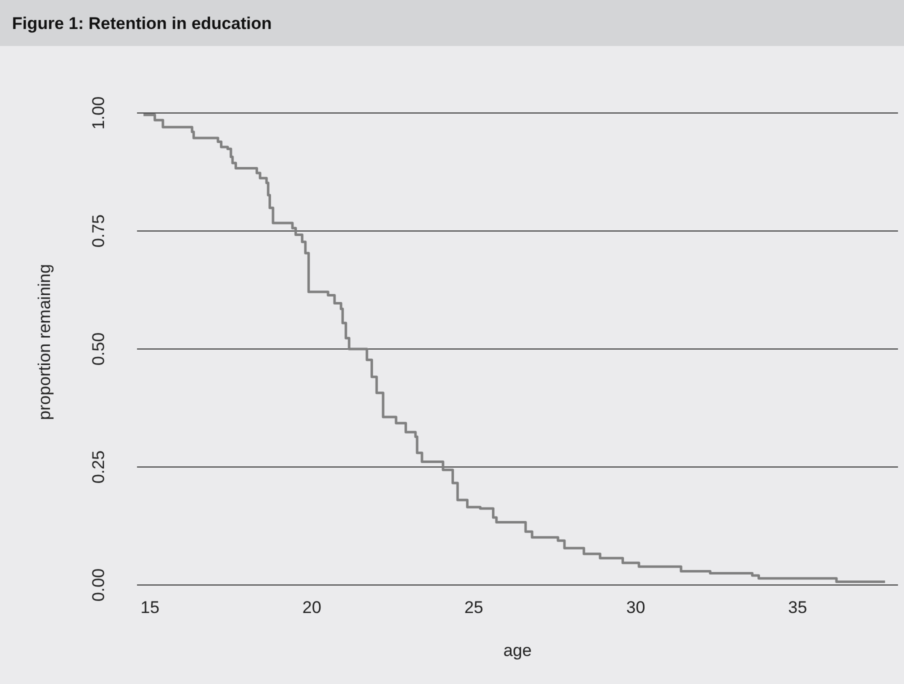 This screenshot has width=904, height=684. Describe the element at coordinates (44, 342) in the screenshot. I see `y-axis-title: proportion remaining` at that location.